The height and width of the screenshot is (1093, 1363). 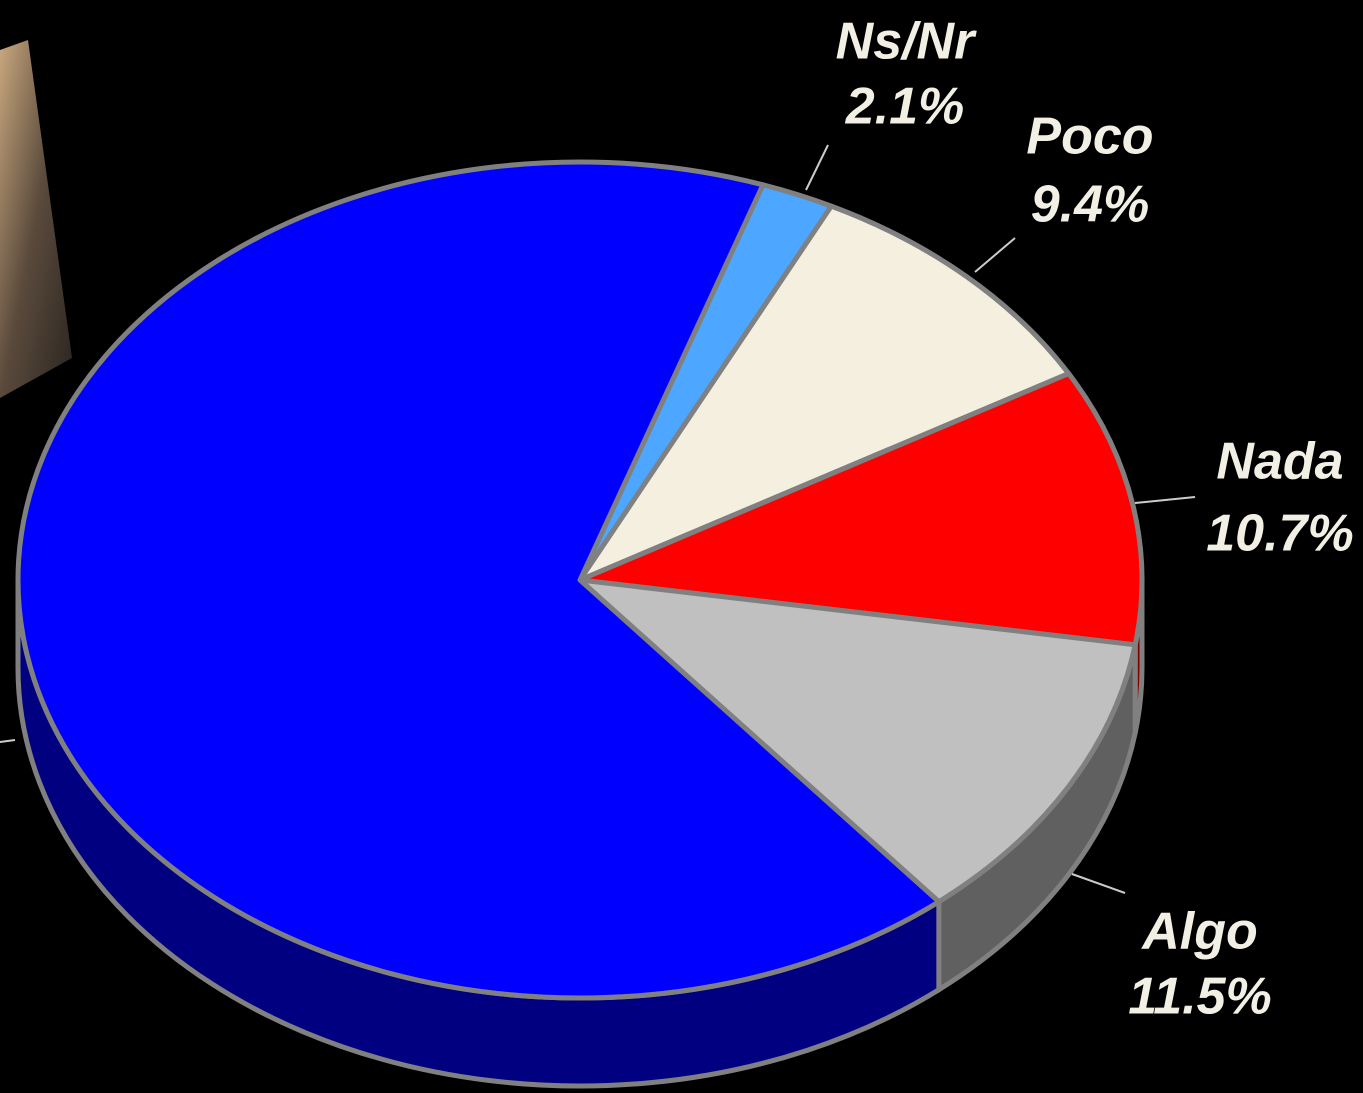 What do you see at coordinates (1089, 137) in the screenshot?
I see `slice-label: Poco` at bounding box center [1089, 137].